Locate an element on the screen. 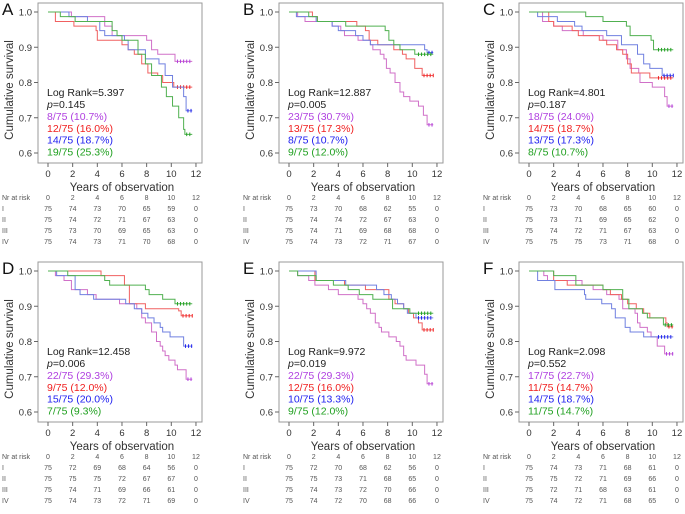 The width and height of the screenshot is (685, 514). risk-row-label: I is located at coordinates (484, 209).